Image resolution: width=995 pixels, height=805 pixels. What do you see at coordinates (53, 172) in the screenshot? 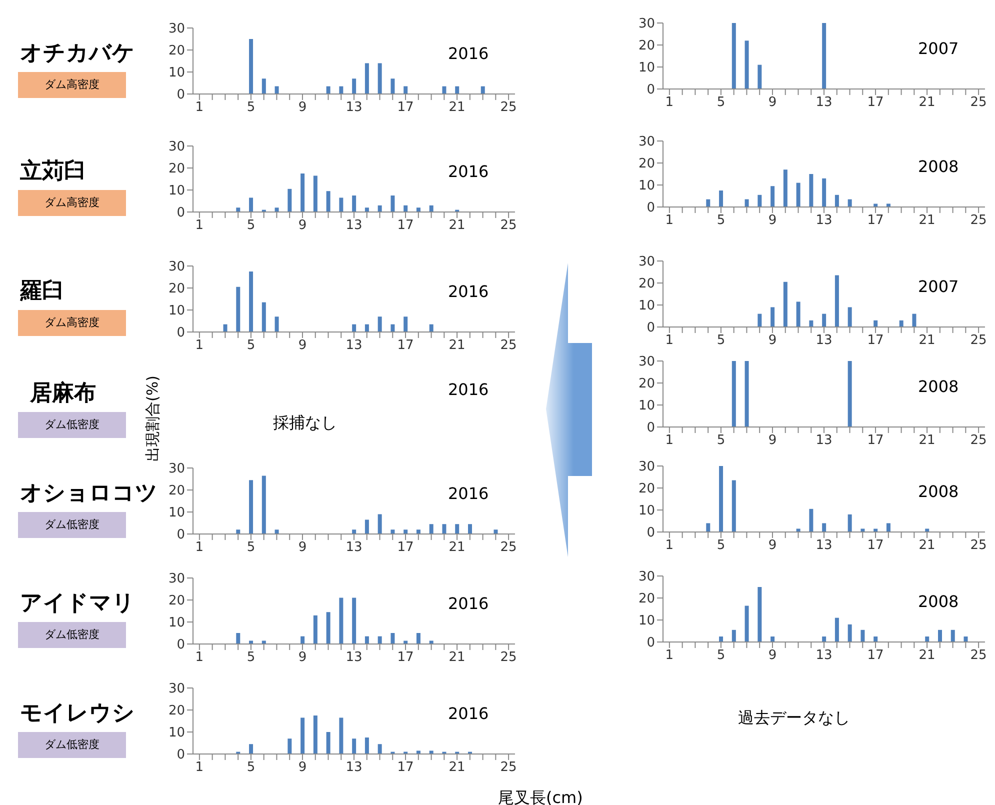
I see `text: 立苅臼` at bounding box center [53, 172].